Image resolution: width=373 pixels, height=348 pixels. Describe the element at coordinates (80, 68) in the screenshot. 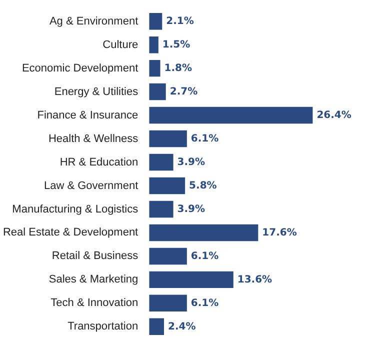

I see `y-tick-label: Economic Development` at that location.